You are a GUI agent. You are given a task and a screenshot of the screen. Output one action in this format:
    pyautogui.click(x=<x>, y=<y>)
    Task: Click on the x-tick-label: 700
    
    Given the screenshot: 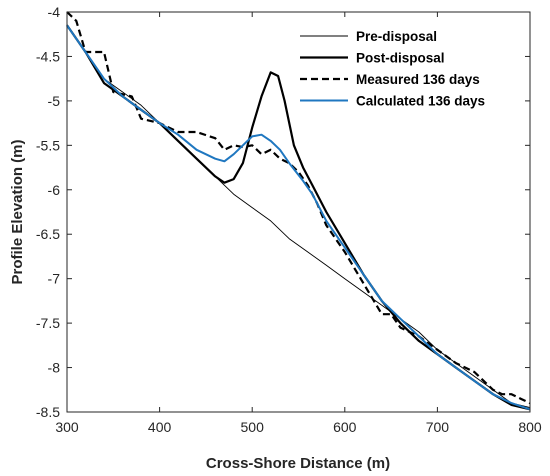 What is the action you would take?
    pyautogui.click(x=438, y=427)
    